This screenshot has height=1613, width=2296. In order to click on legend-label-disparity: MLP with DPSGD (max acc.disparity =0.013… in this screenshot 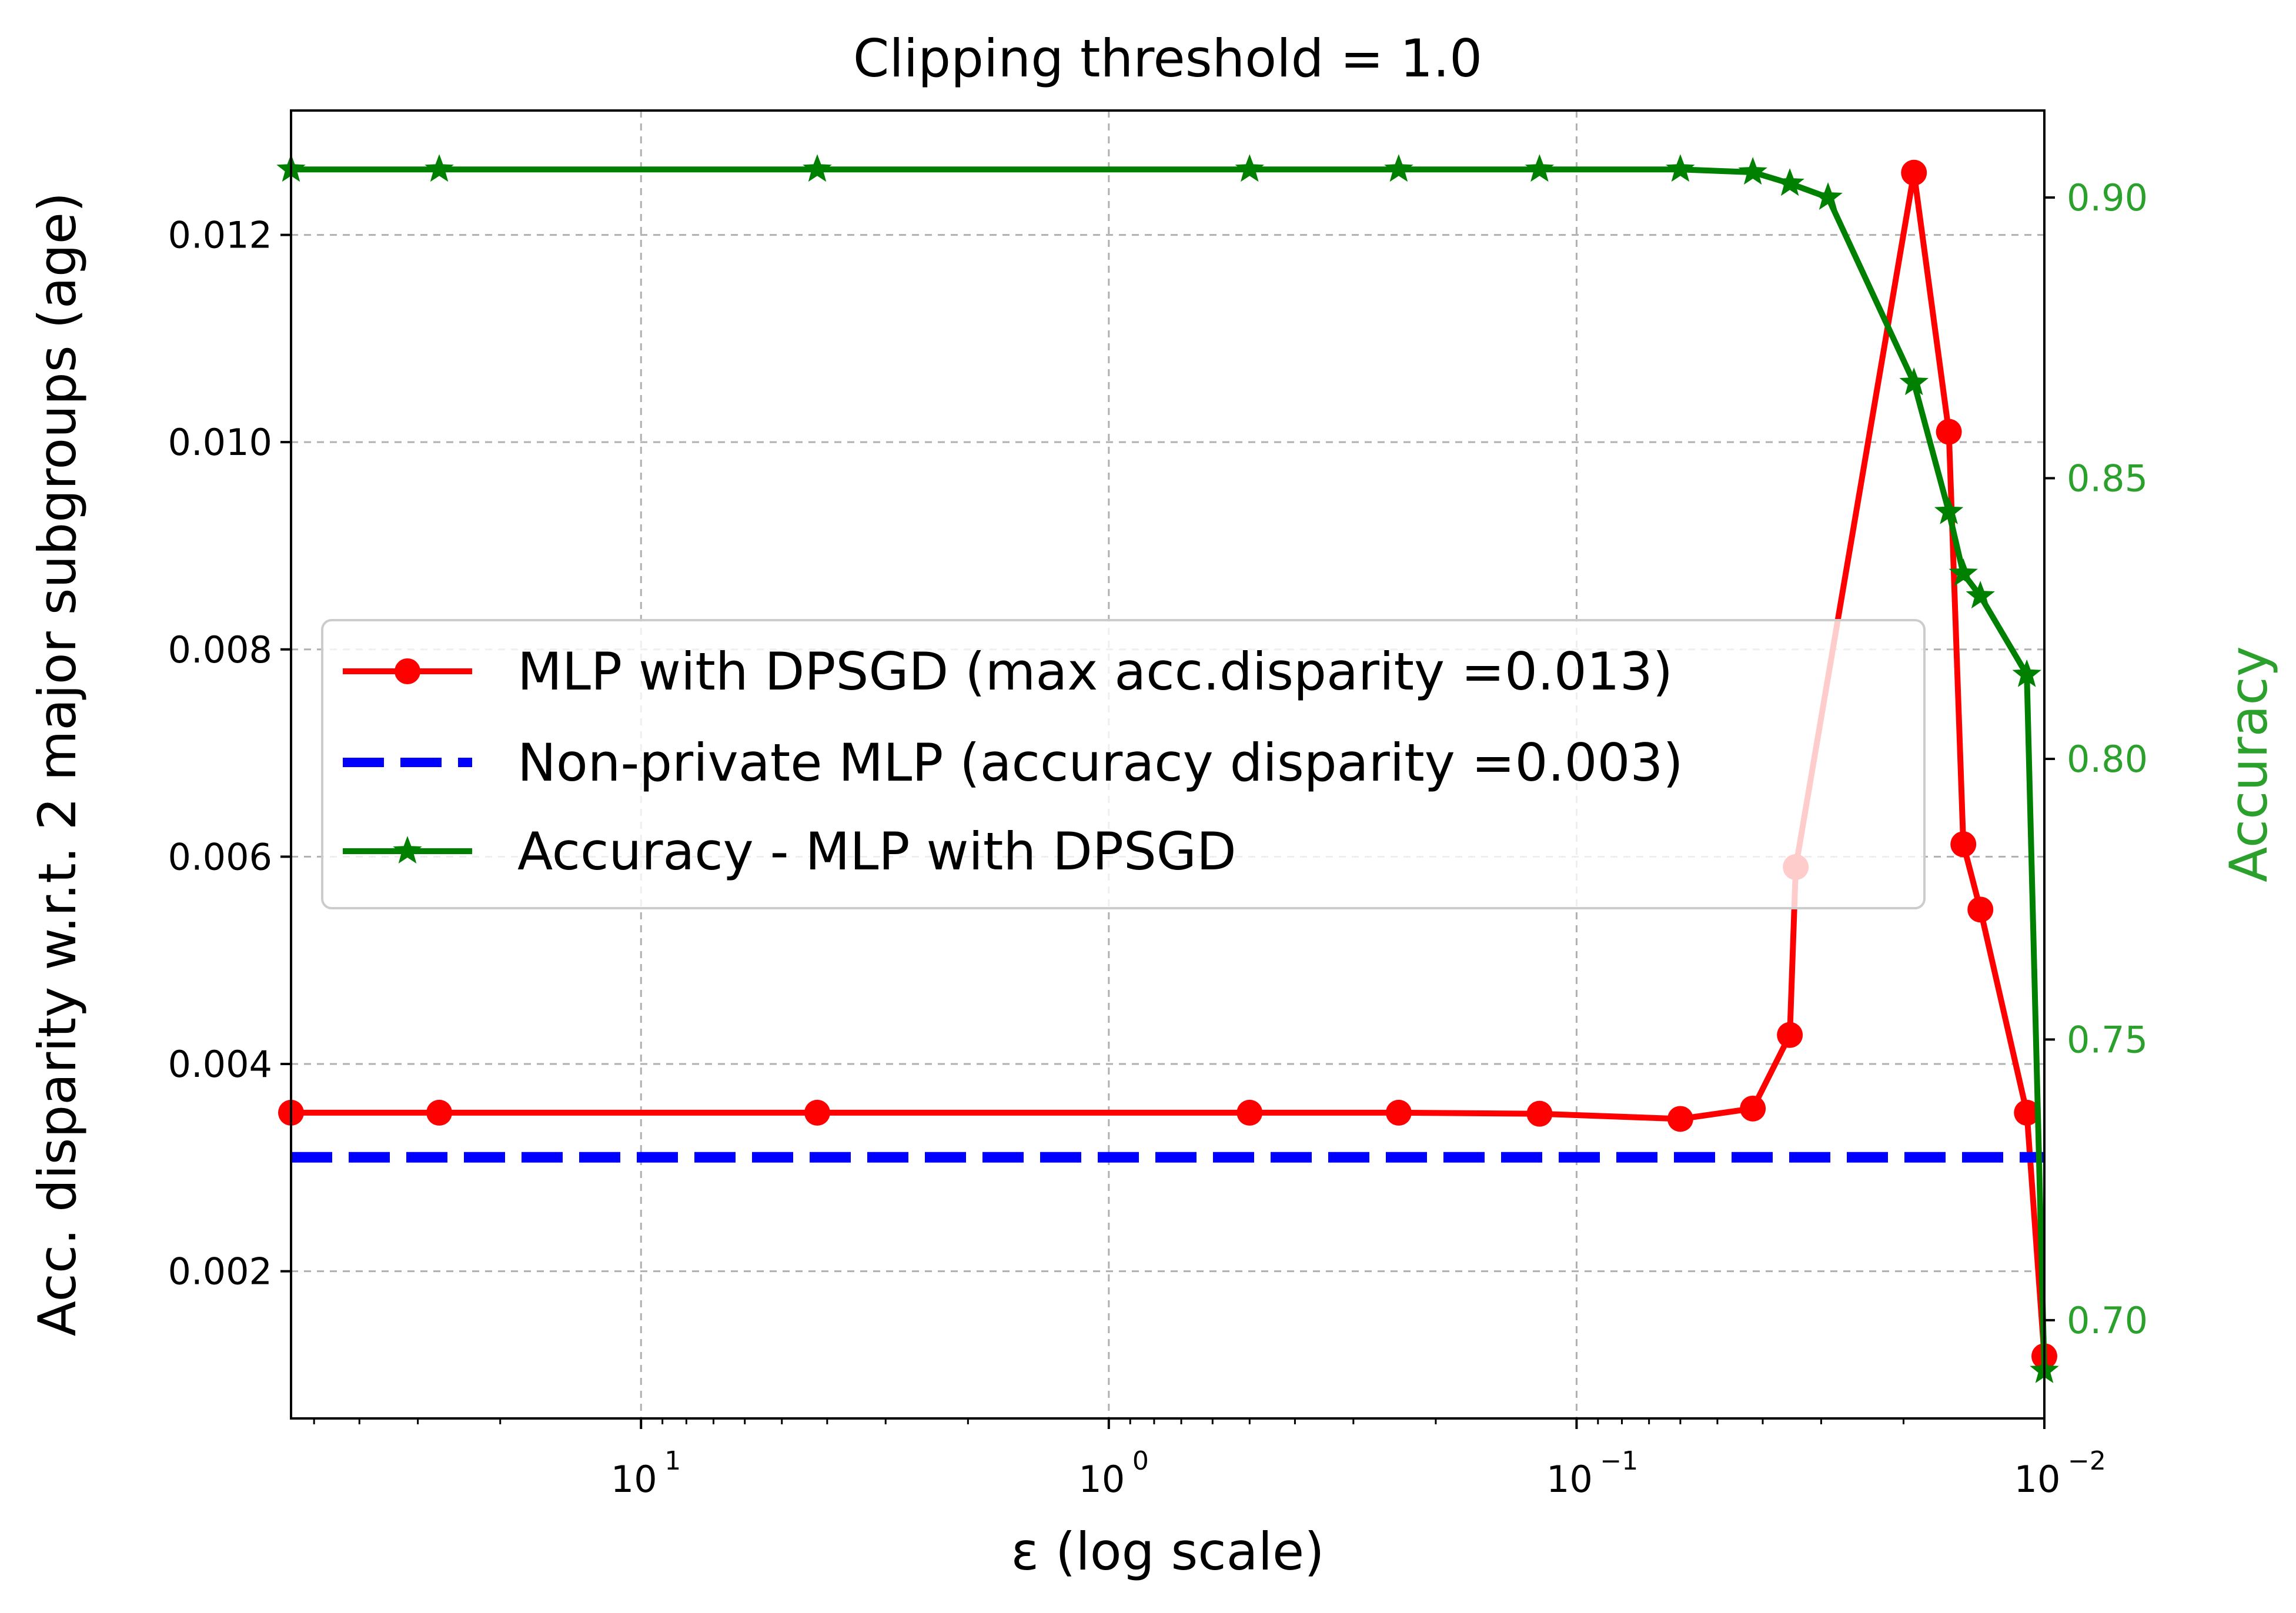, I will do `click(1095, 671)`.